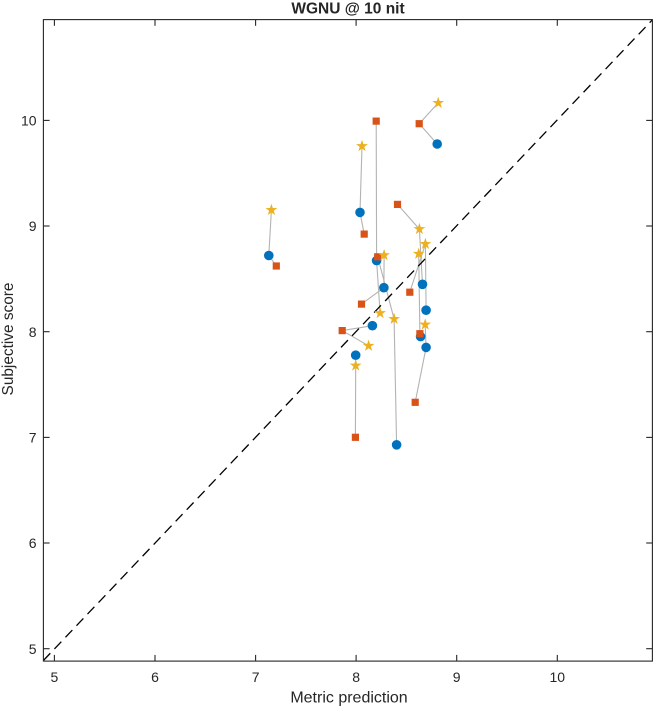 This screenshot has width=656, height=713. What do you see at coordinates (347, 8) in the screenshot?
I see `svg-text: WGNU @ 10 nit` at bounding box center [347, 8].